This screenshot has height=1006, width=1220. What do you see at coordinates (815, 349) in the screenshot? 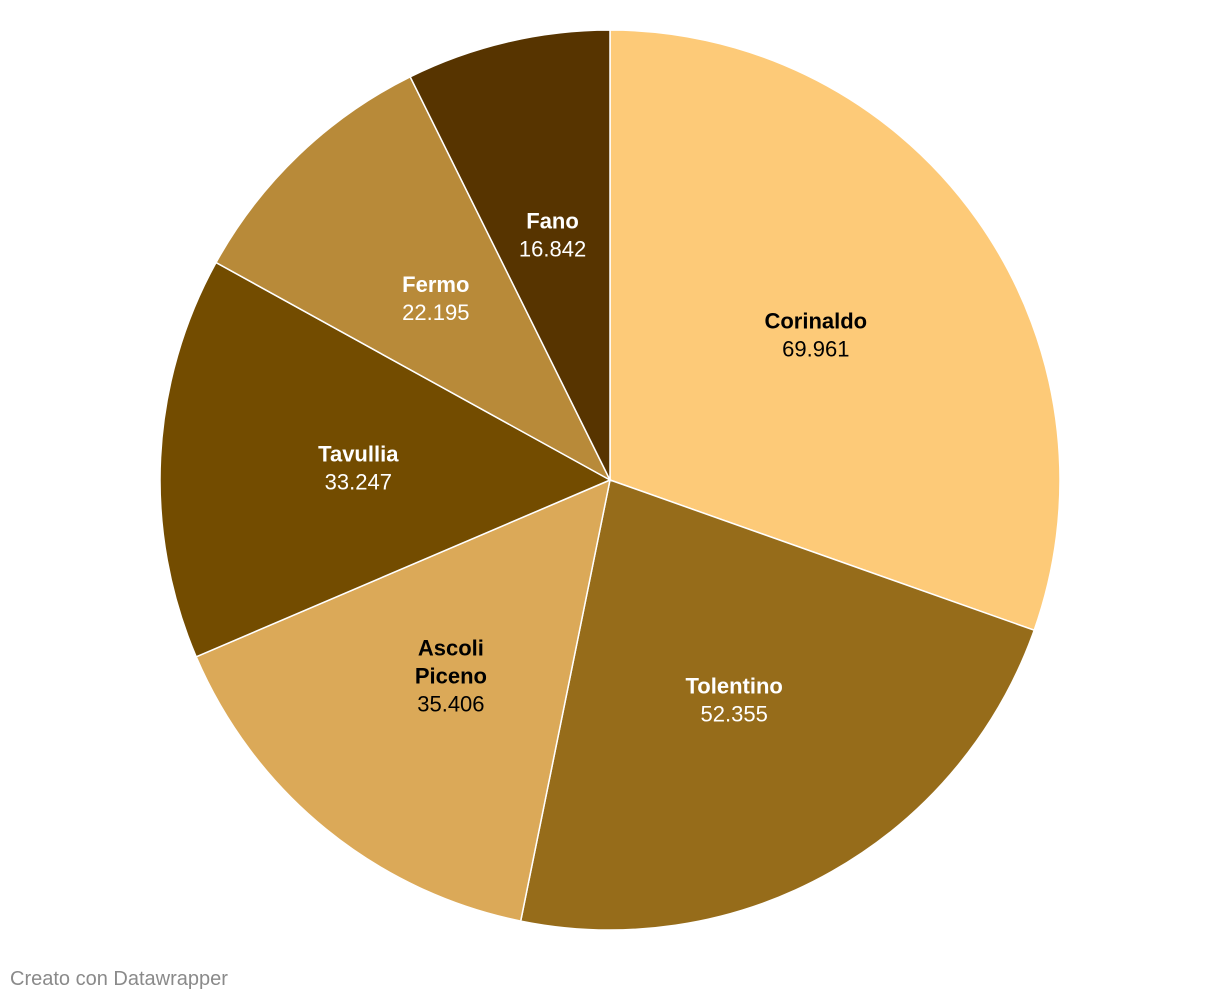
I see `slice-value: 69.961` at bounding box center [815, 349].